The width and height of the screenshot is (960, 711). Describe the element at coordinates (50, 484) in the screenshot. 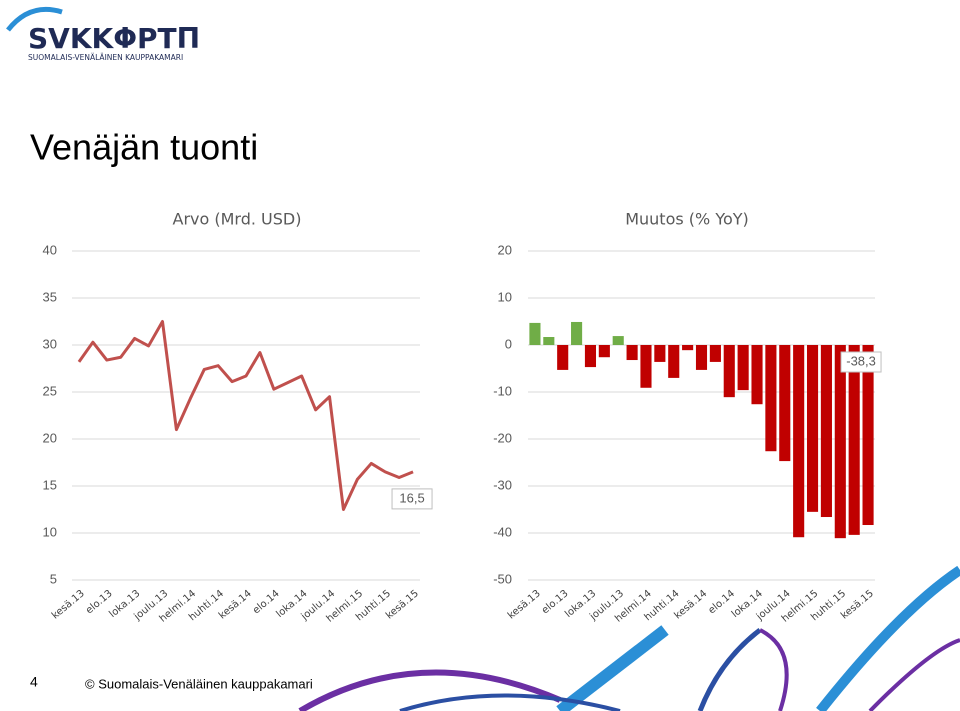

I see `y-tick-label: 15` at that location.